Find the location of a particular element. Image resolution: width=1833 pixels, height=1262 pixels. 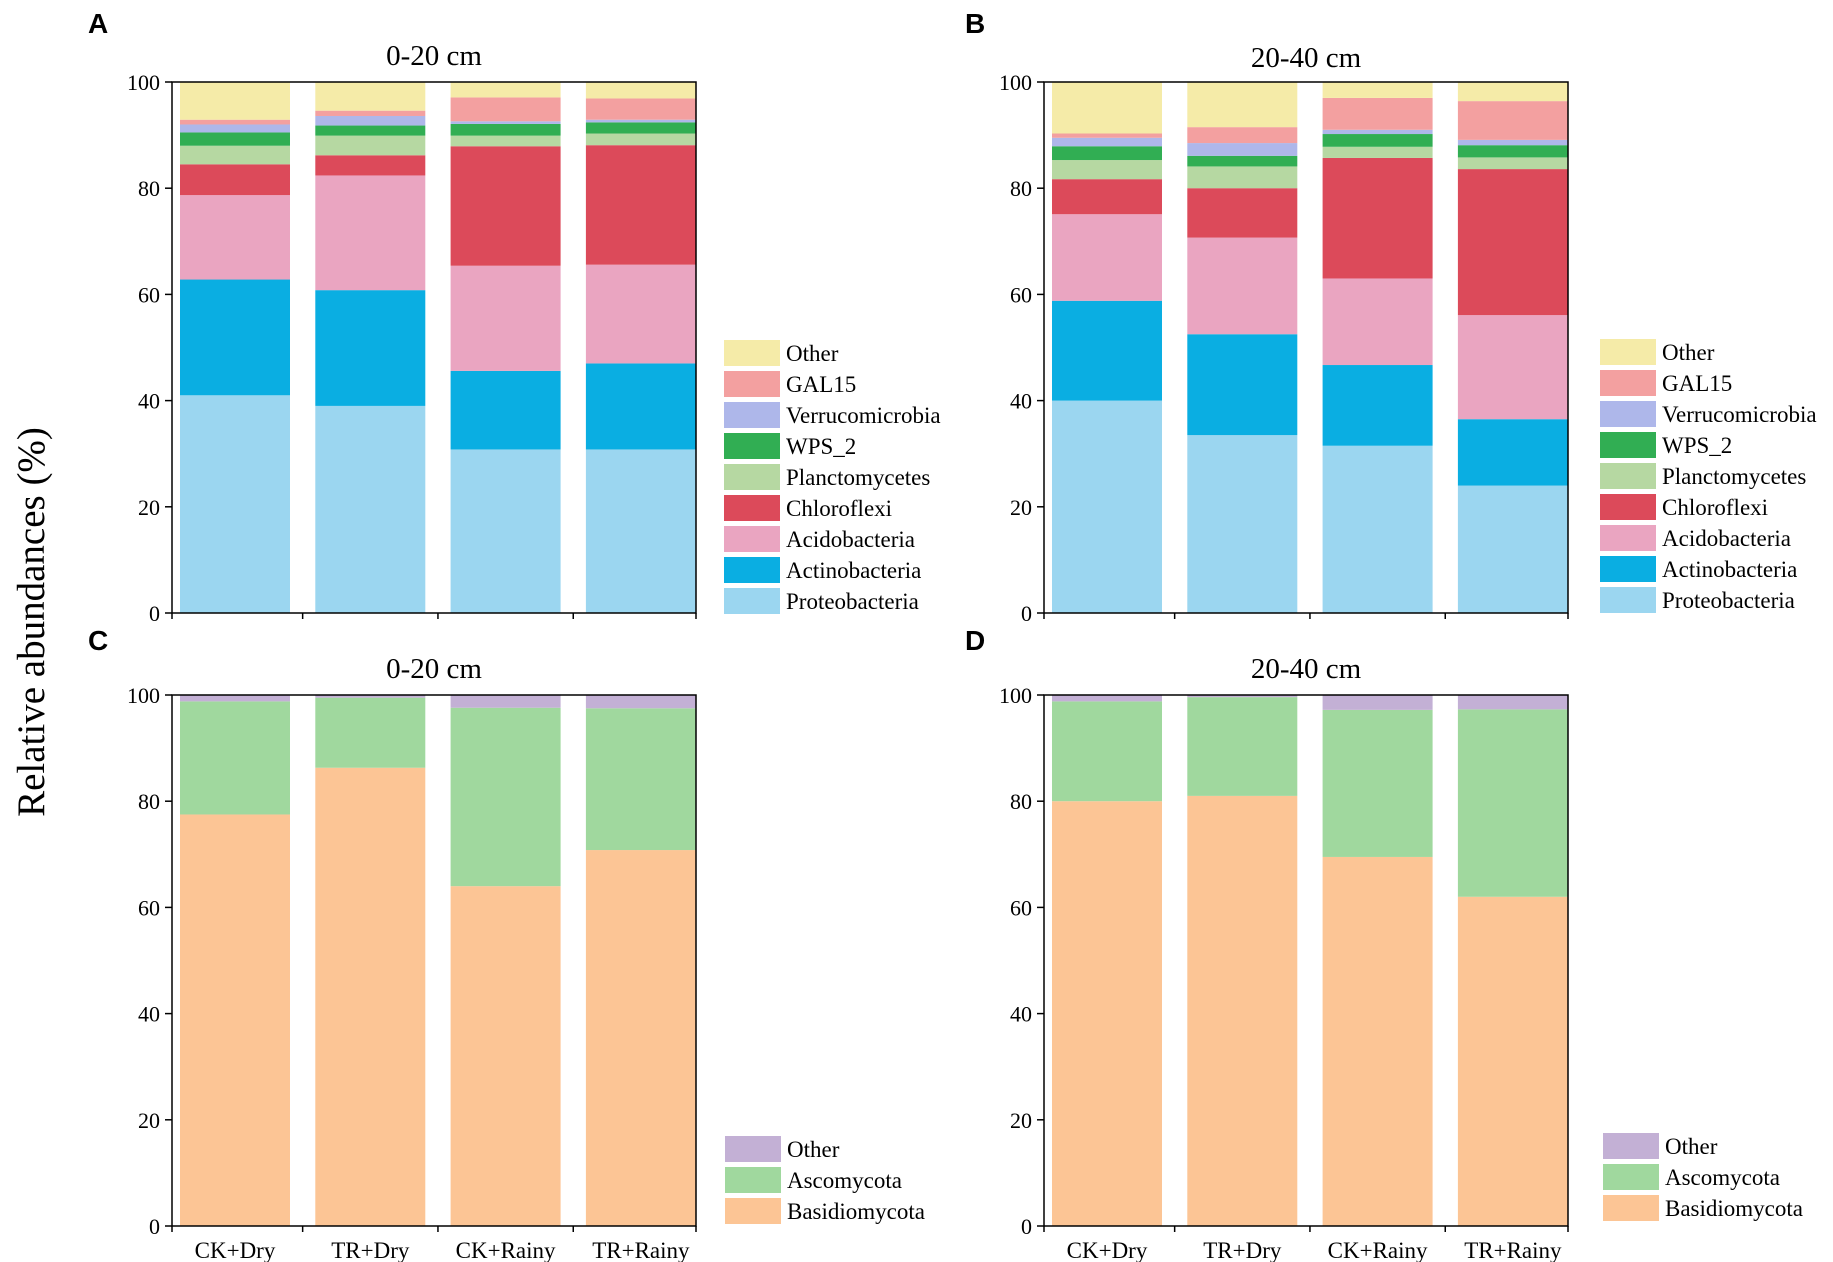

figure-y-axis-label: Relative abundances (%) is located at coordinates (31, 622).